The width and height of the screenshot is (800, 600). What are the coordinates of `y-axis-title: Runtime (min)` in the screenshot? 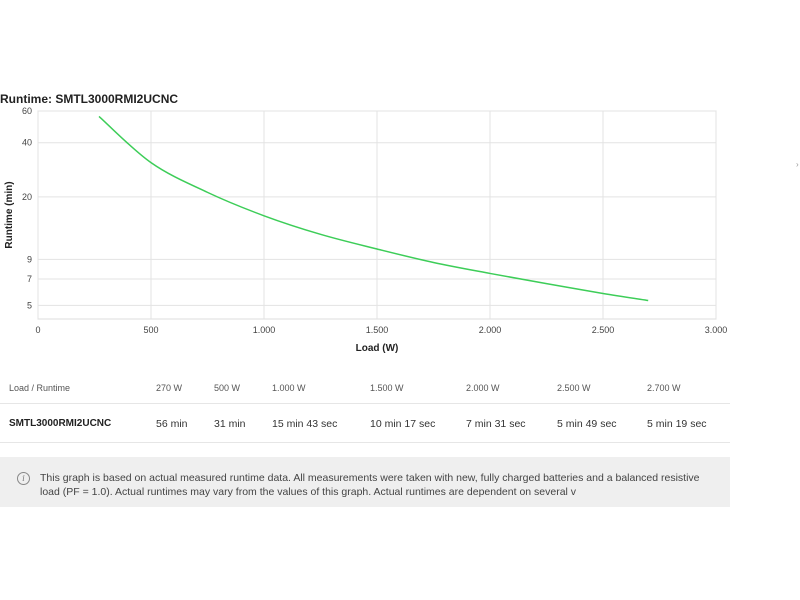 It's located at (9, 214).